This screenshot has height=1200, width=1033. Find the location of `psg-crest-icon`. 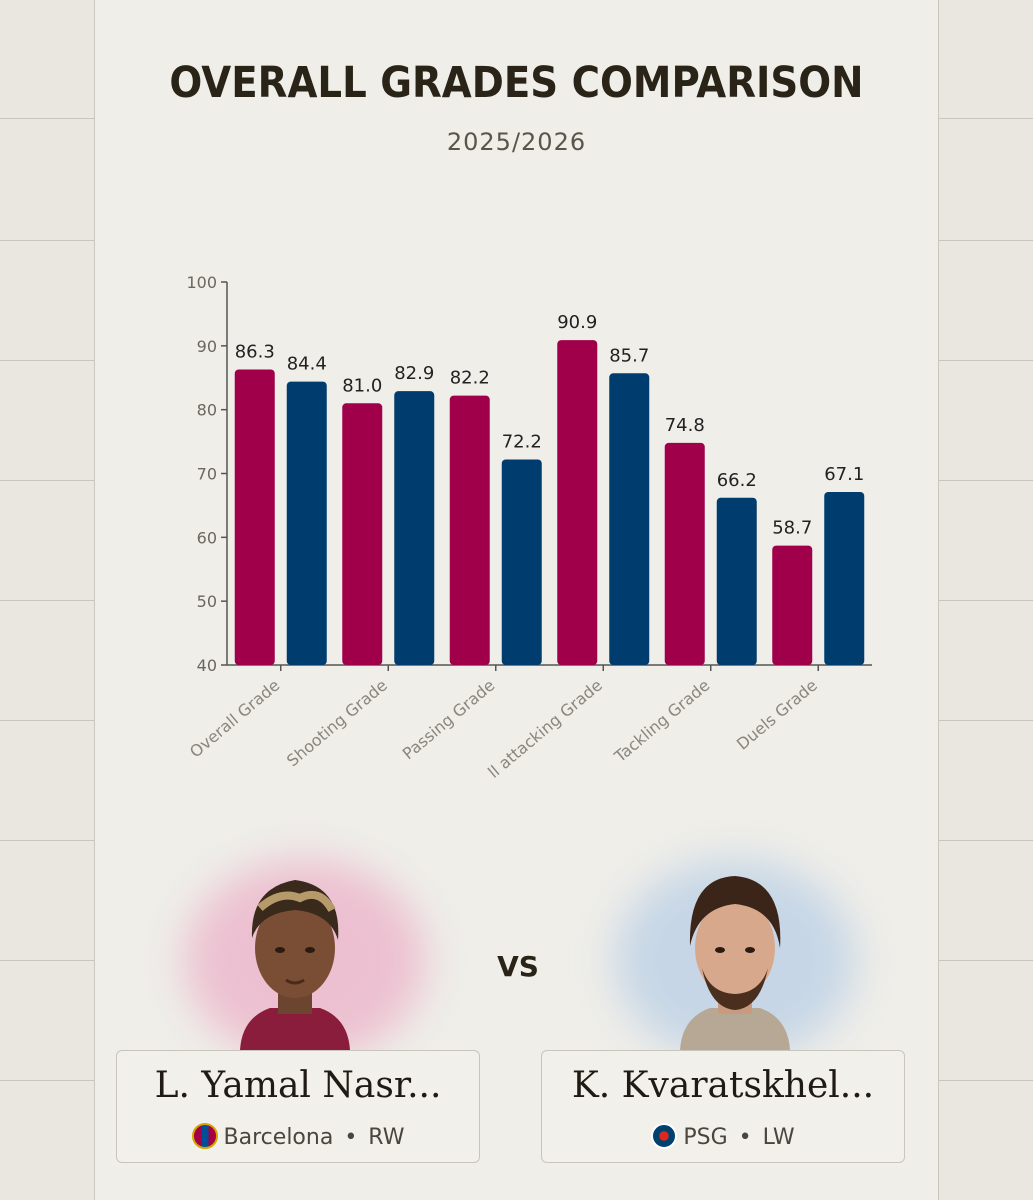

psg-crest-icon is located at coordinates (664, 1136).